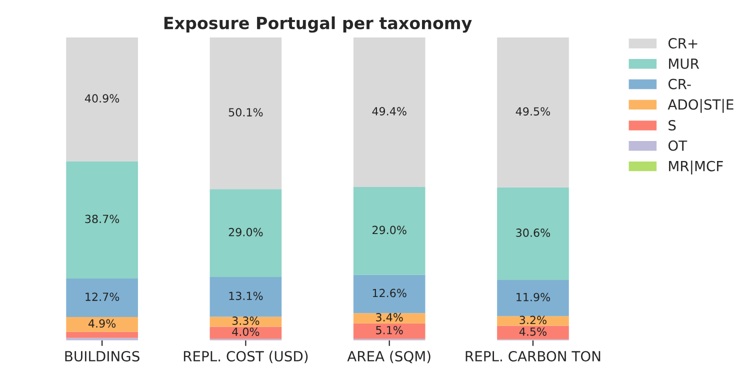 Image resolution: width=756 pixels, height=374 pixels. I want to click on legend-label: CR-, so click(679, 84).